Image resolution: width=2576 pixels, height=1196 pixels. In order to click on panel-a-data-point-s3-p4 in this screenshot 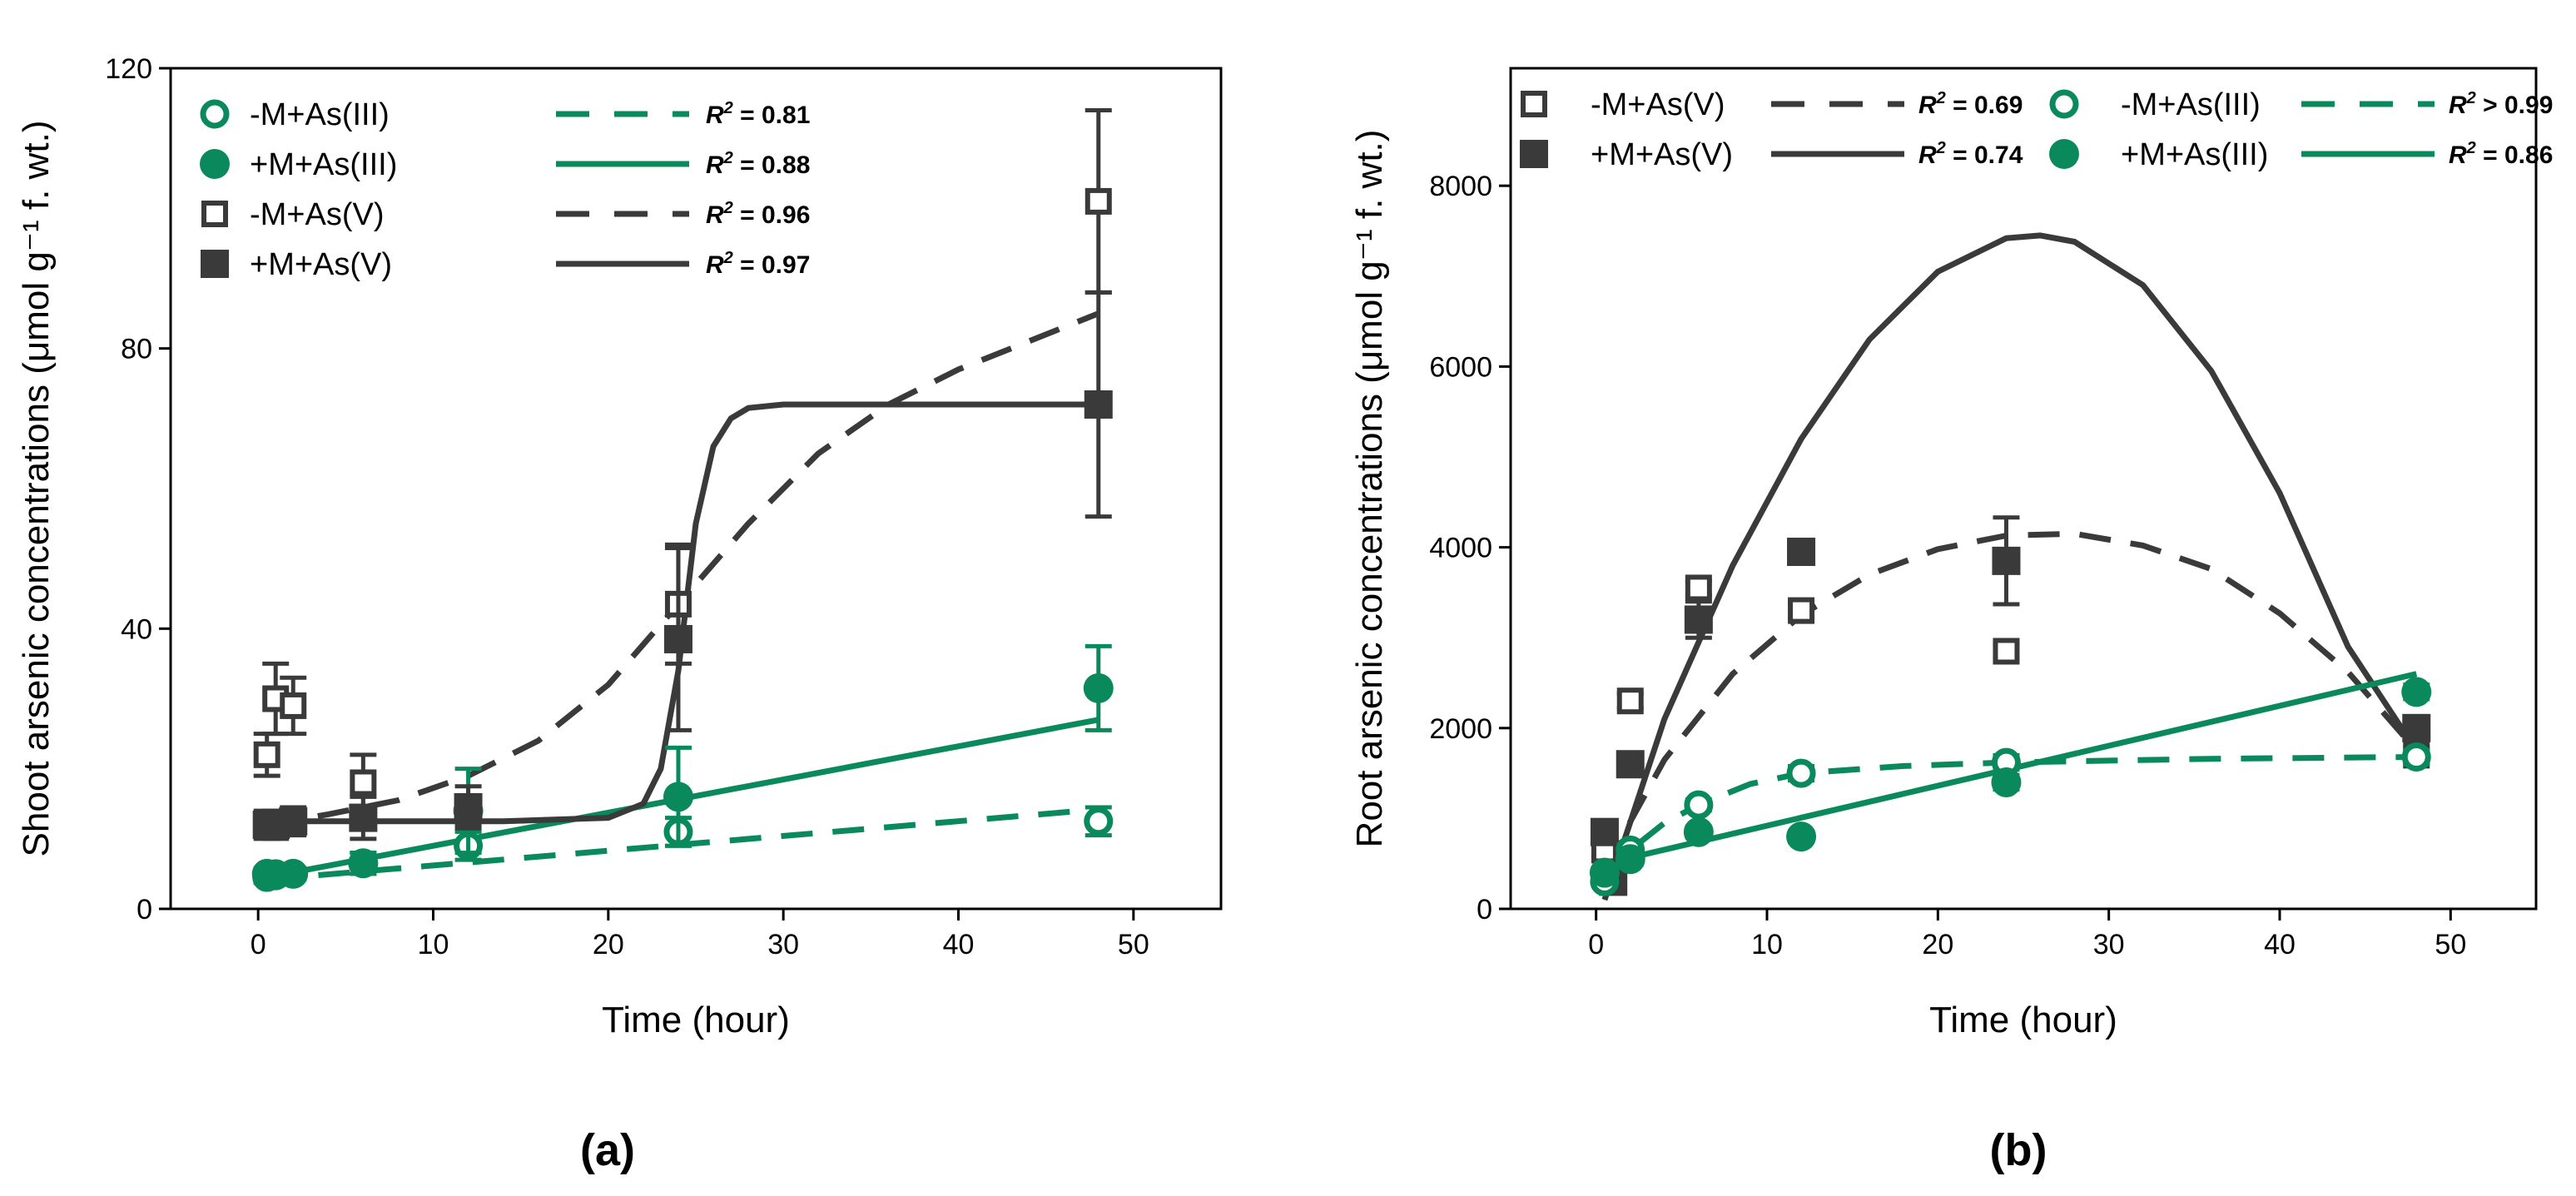, I will do `click(468, 806)`.